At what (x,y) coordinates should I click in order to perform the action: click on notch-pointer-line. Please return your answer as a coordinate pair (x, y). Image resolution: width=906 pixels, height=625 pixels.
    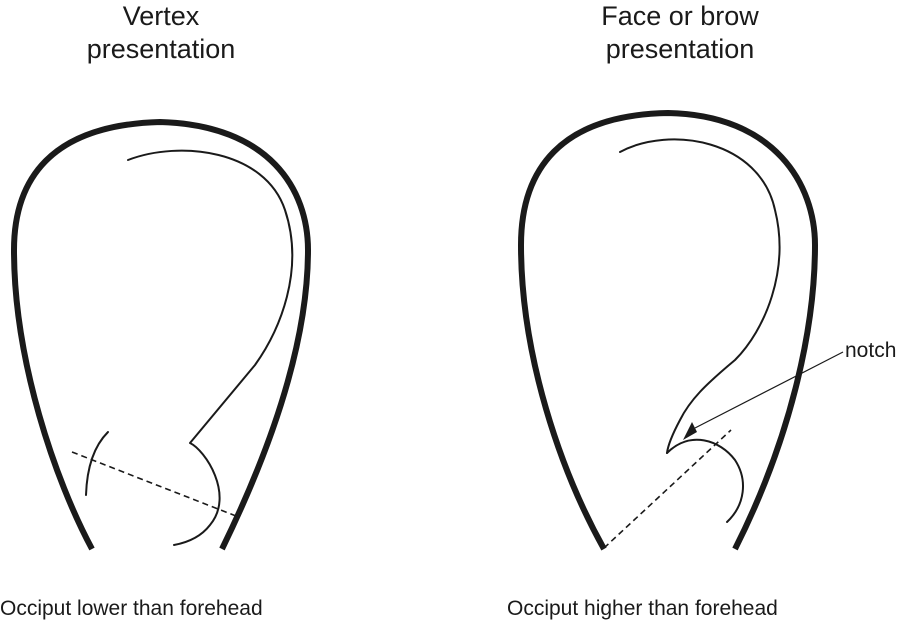
    Looking at the image, I should click on (769, 390).